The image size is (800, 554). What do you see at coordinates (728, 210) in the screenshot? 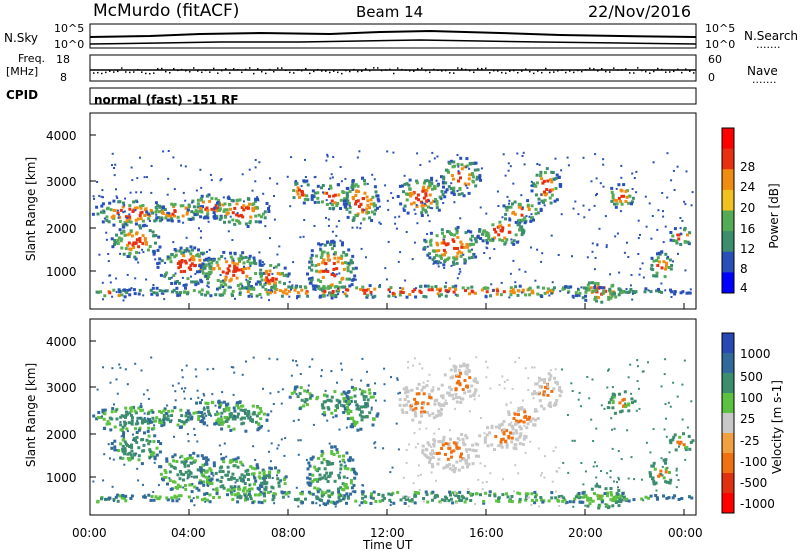
I see `power-colorbar-frame` at bounding box center [728, 210].